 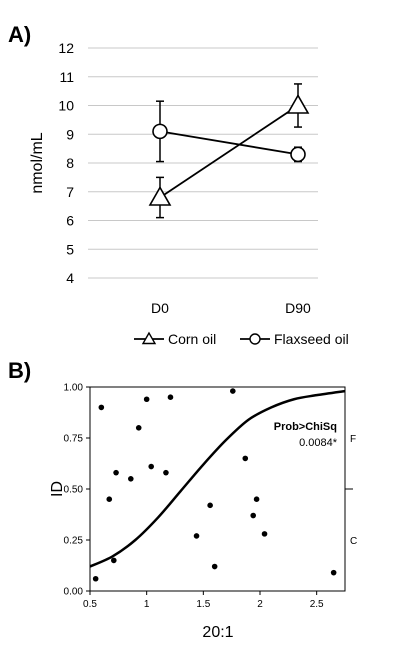 What do you see at coordinates (231, 308) in the screenshot?
I see `panel-a-x-ticks: D0 D90` at bounding box center [231, 308].